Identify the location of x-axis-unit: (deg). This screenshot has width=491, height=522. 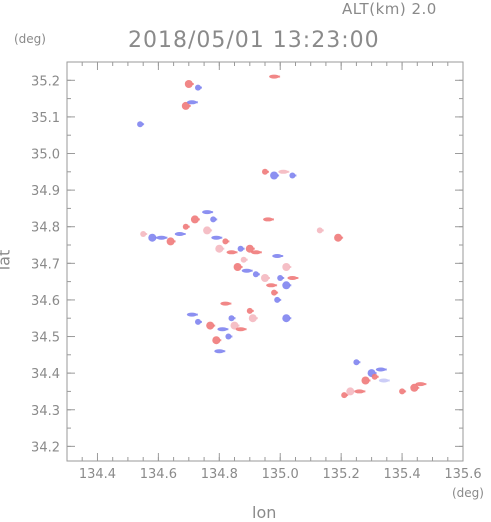
(468, 493).